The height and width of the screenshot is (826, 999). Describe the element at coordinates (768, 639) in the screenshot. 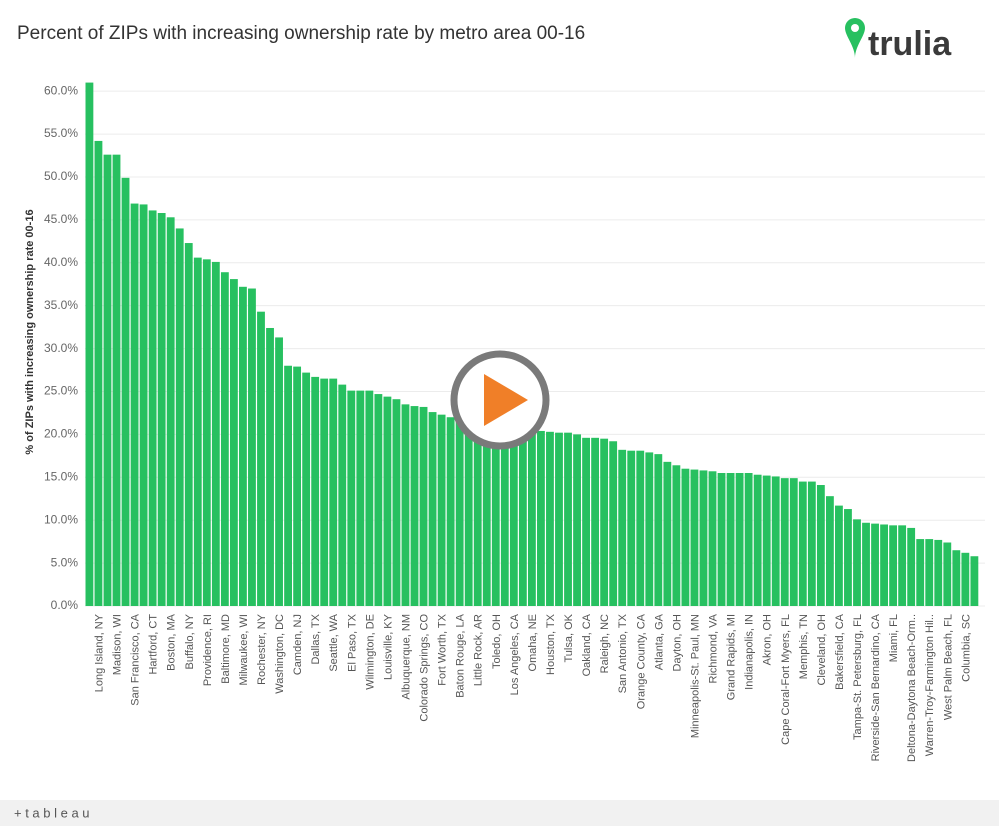

I see `x-tick-label: Akron, OH` at that location.